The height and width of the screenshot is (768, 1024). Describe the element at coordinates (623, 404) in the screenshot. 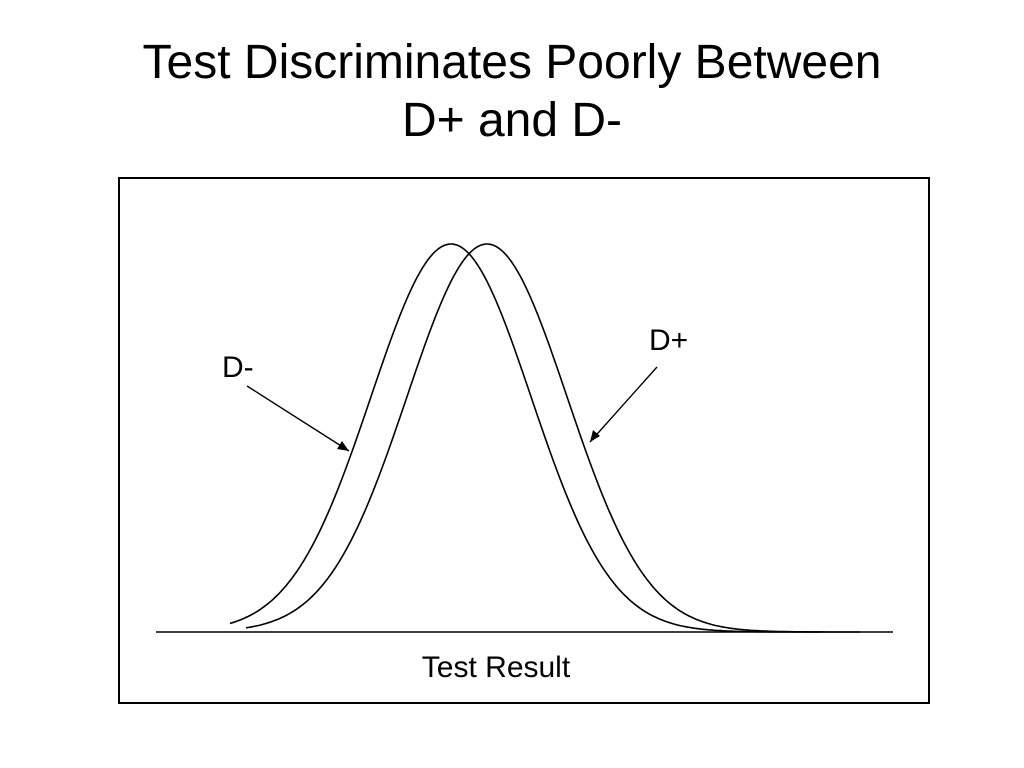

I see `d-plus-arrow-line` at that location.